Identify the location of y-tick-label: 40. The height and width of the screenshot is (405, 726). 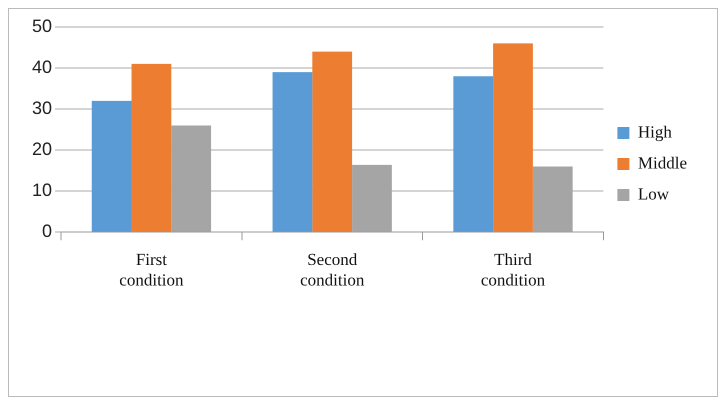
(42, 67).